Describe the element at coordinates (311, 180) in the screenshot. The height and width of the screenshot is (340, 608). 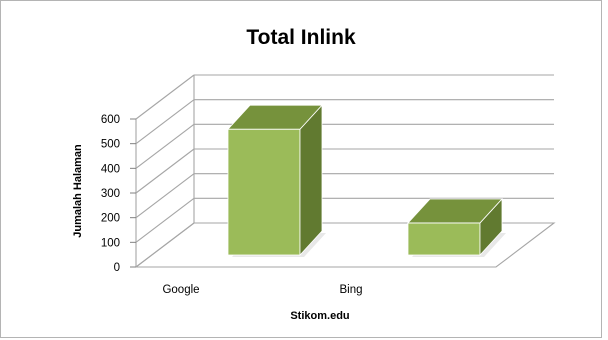
I see `bar-side-face` at that location.